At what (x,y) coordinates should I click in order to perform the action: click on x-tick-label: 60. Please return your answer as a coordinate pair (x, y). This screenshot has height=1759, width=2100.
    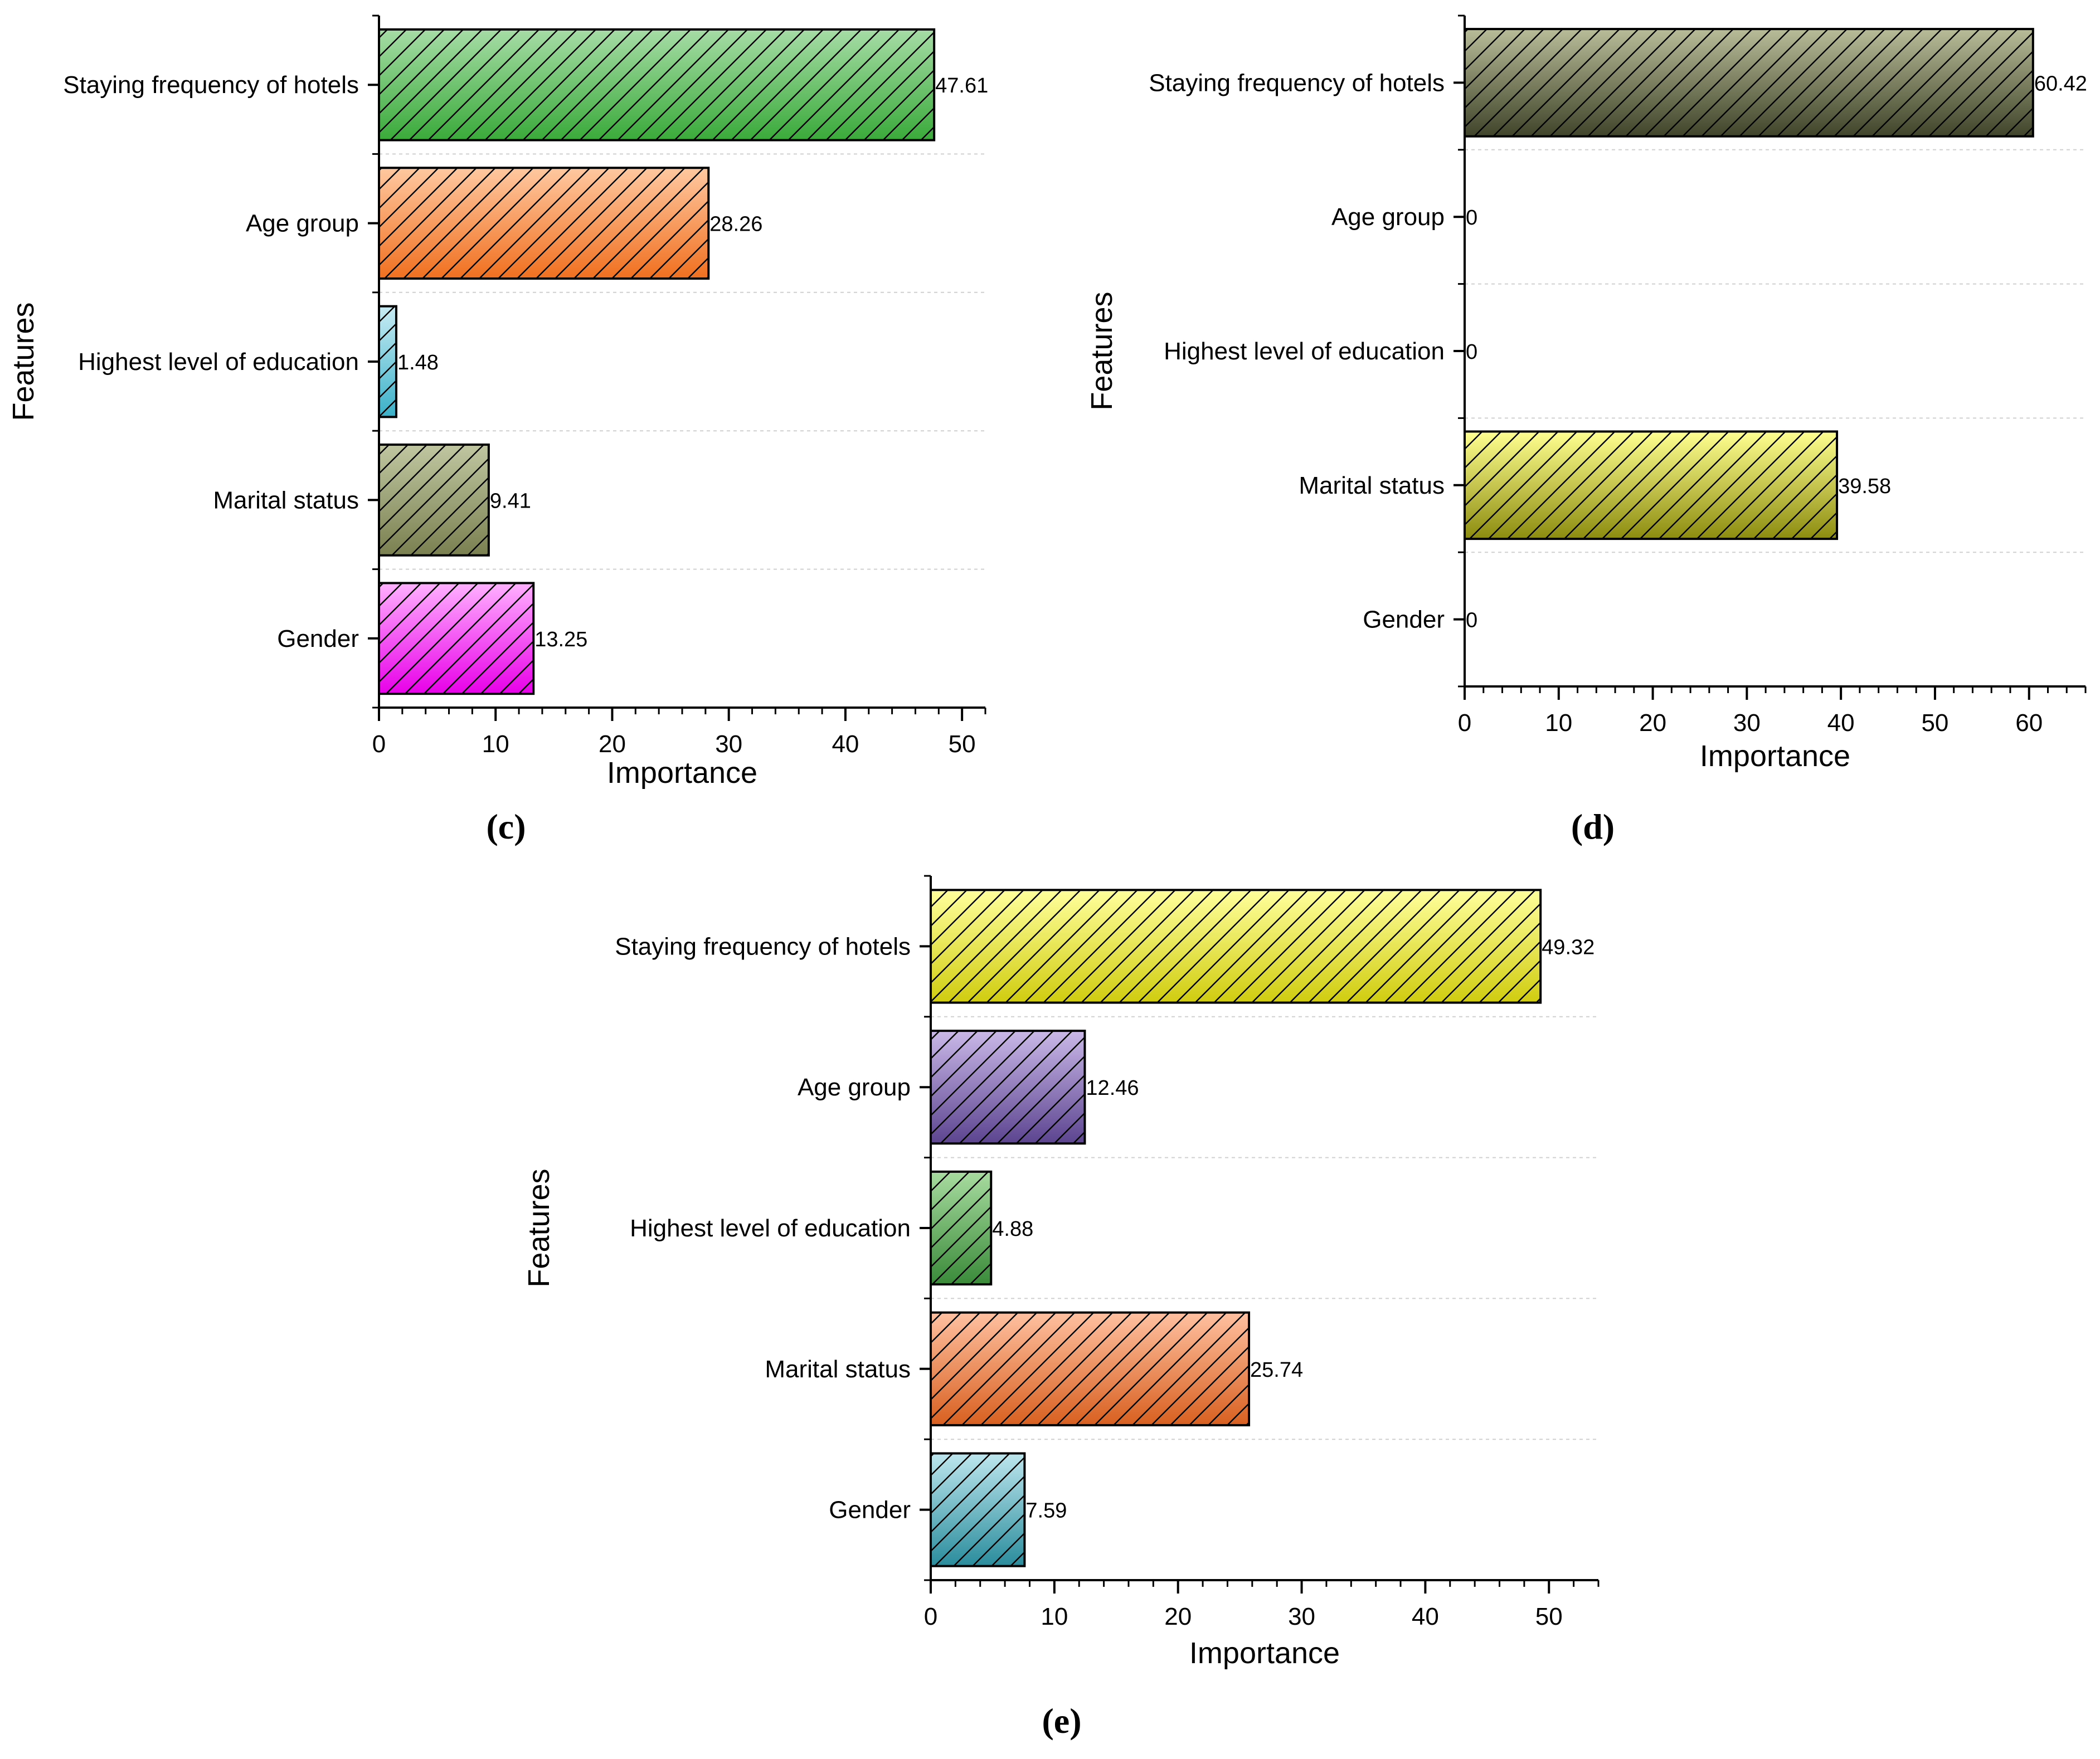
    Looking at the image, I should click on (2029, 723).